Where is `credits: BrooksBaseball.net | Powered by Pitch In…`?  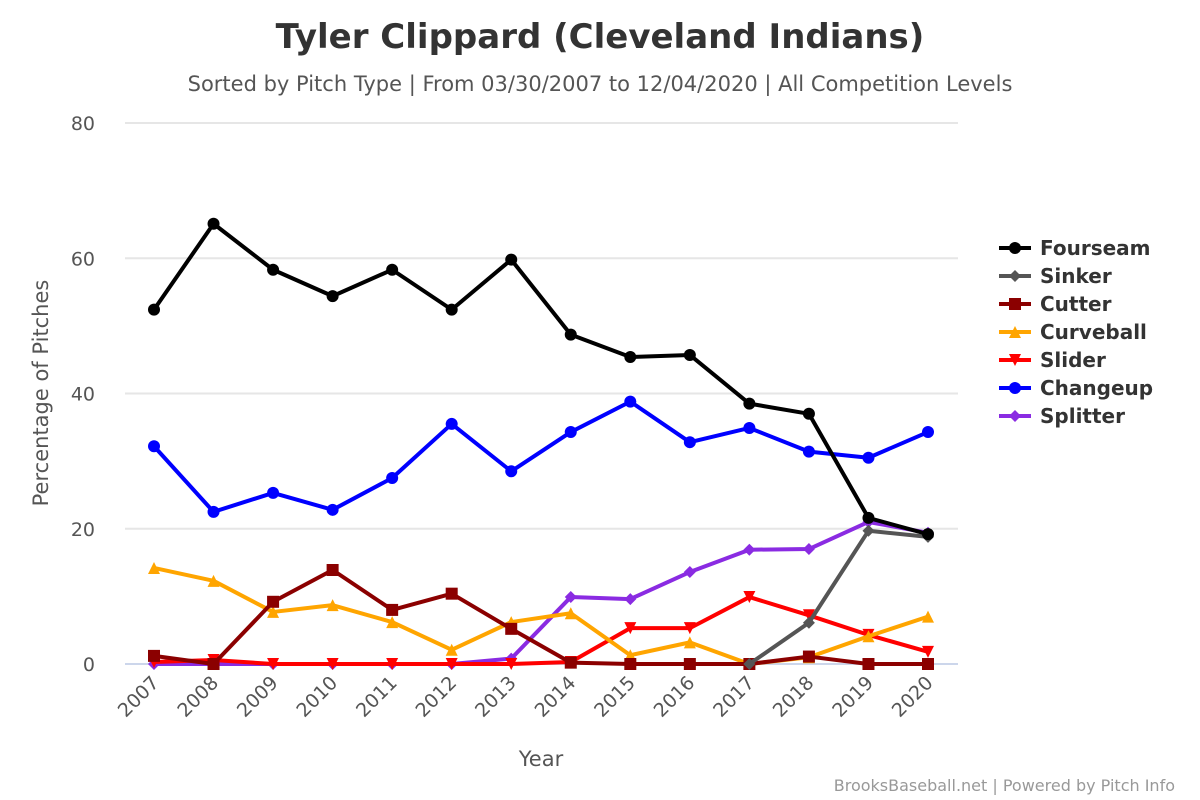
credits: BrooksBaseball.net | Powered by Pitch In… is located at coordinates (1004, 785).